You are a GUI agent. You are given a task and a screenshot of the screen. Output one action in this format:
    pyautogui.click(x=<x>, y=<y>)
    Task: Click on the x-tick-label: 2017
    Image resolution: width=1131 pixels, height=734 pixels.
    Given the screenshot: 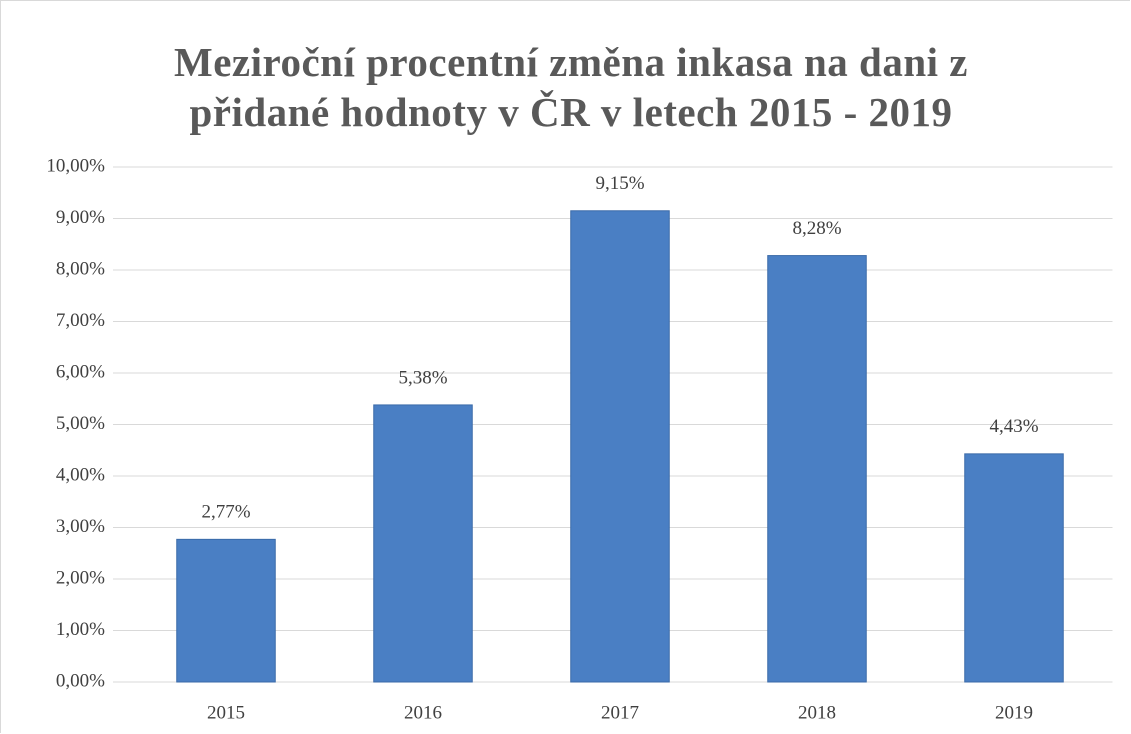 What is the action you would take?
    pyautogui.click(x=620, y=712)
    